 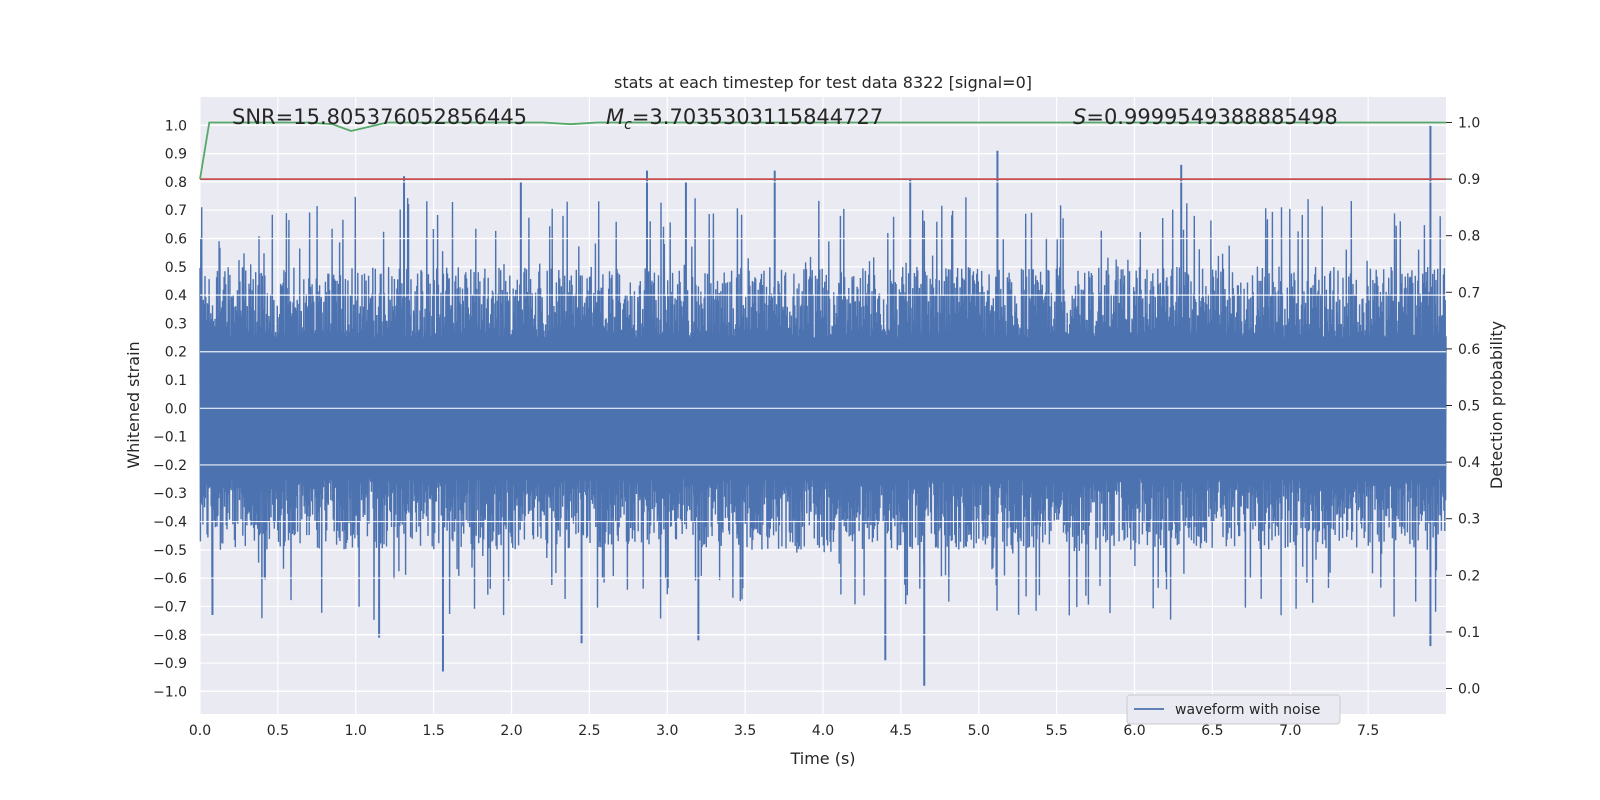 I want to click on y-tick-label: 0.5, so click(x=176, y=268).